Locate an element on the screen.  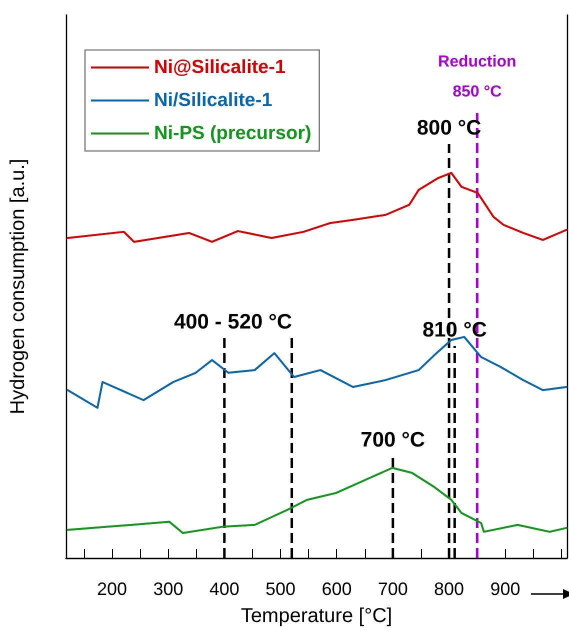
annotation: 400 - 520 °C is located at coordinates (233, 322).